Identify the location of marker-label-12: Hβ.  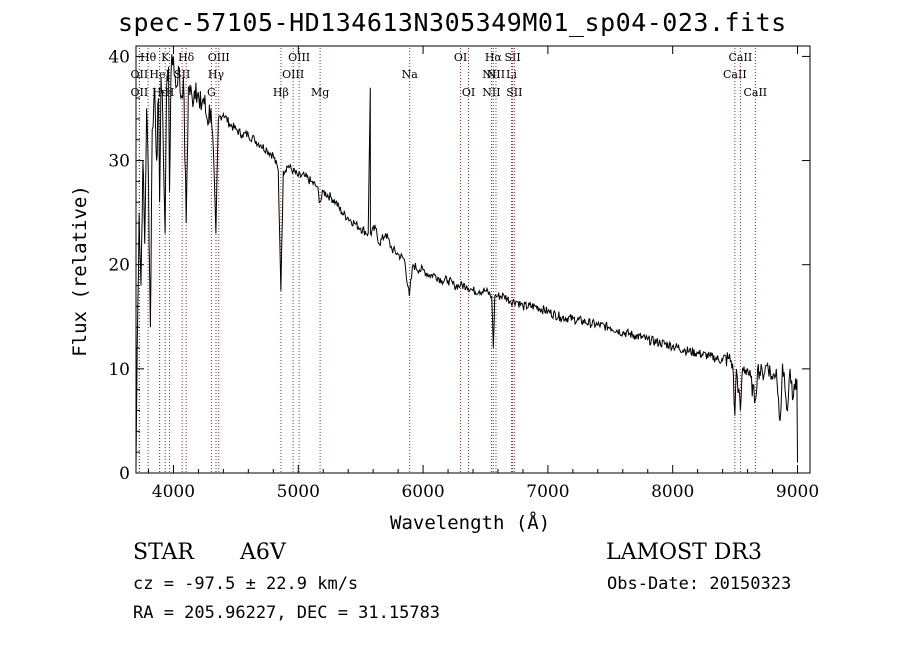
(281, 92).